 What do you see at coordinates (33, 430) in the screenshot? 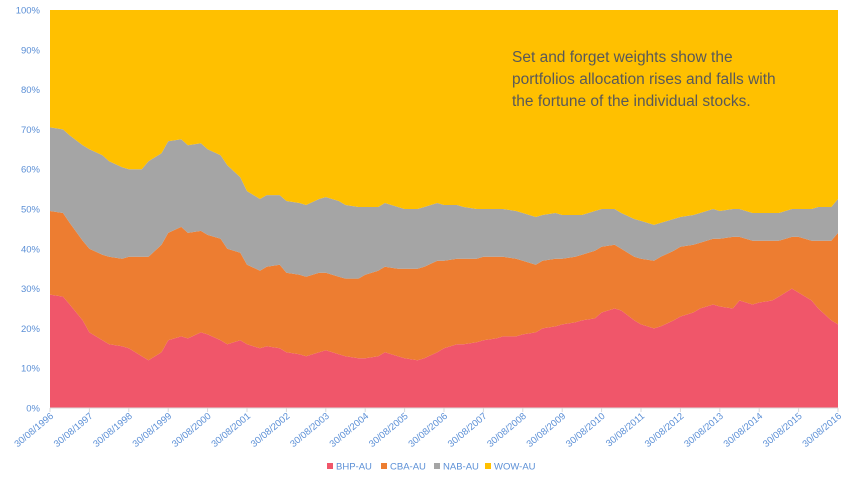
I see `x-tick-label: 30/08/1996` at bounding box center [33, 430].